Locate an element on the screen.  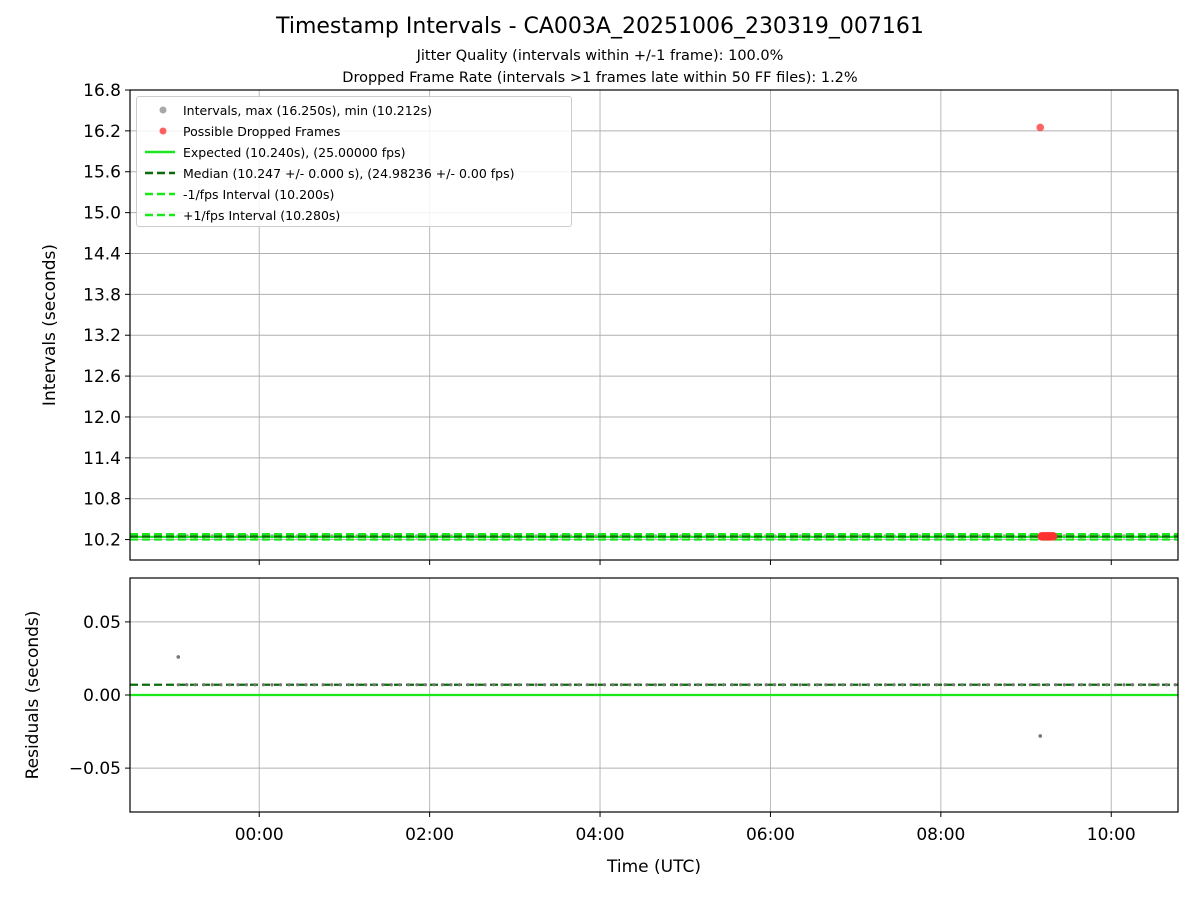
top-ytick-label: 12.0 is located at coordinates (102, 418).